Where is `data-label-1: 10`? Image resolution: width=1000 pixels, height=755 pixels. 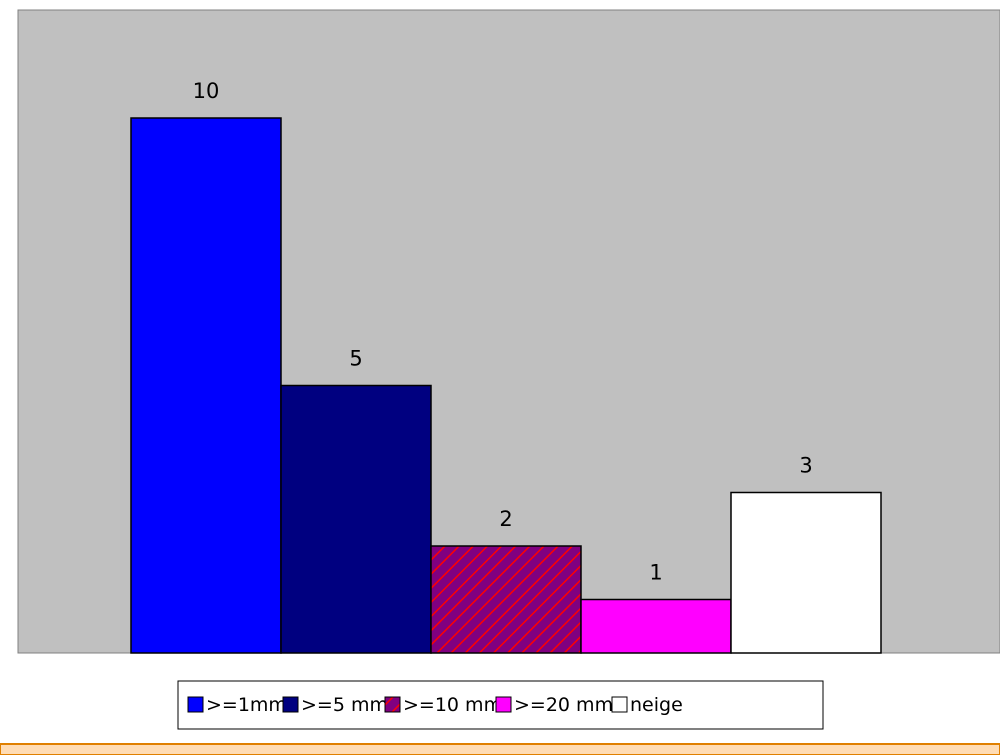
data-label-1: 10 is located at coordinates (206, 91).